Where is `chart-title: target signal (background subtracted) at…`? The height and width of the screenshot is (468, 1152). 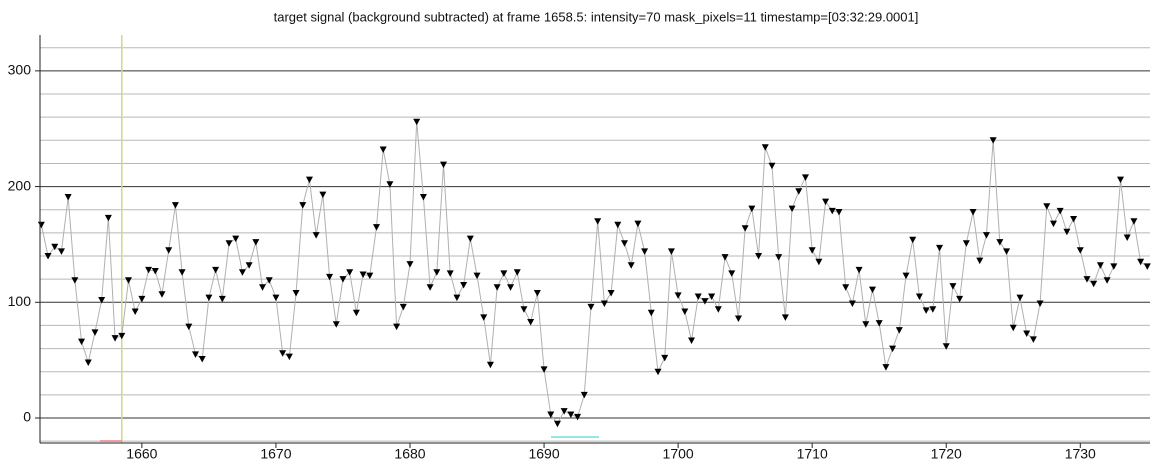
chart-title: target signal (background subtracted) at… is located at coordinates (596, 16).